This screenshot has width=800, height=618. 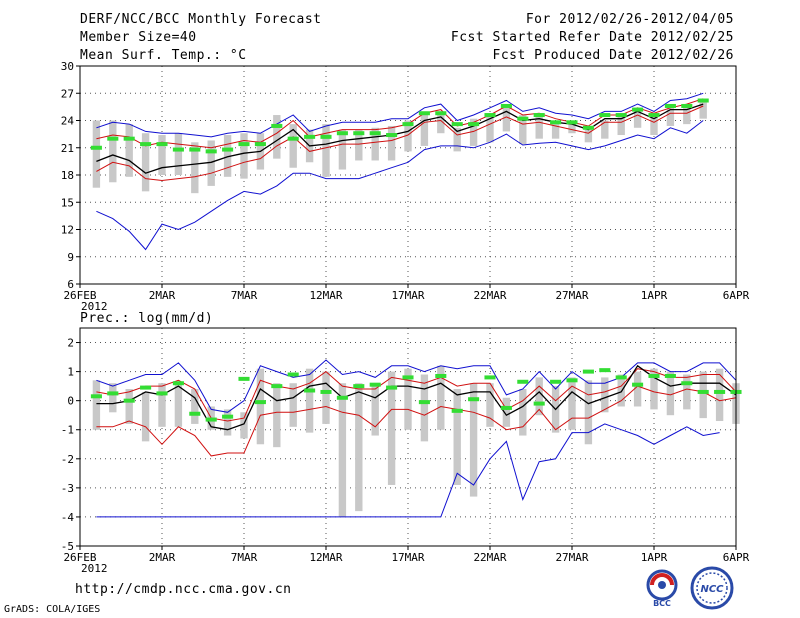 What do you see at coordinates (67, 230) in the screenshot?
I see `temp-y-tick-label: 12` at bounding box center [67, 230].